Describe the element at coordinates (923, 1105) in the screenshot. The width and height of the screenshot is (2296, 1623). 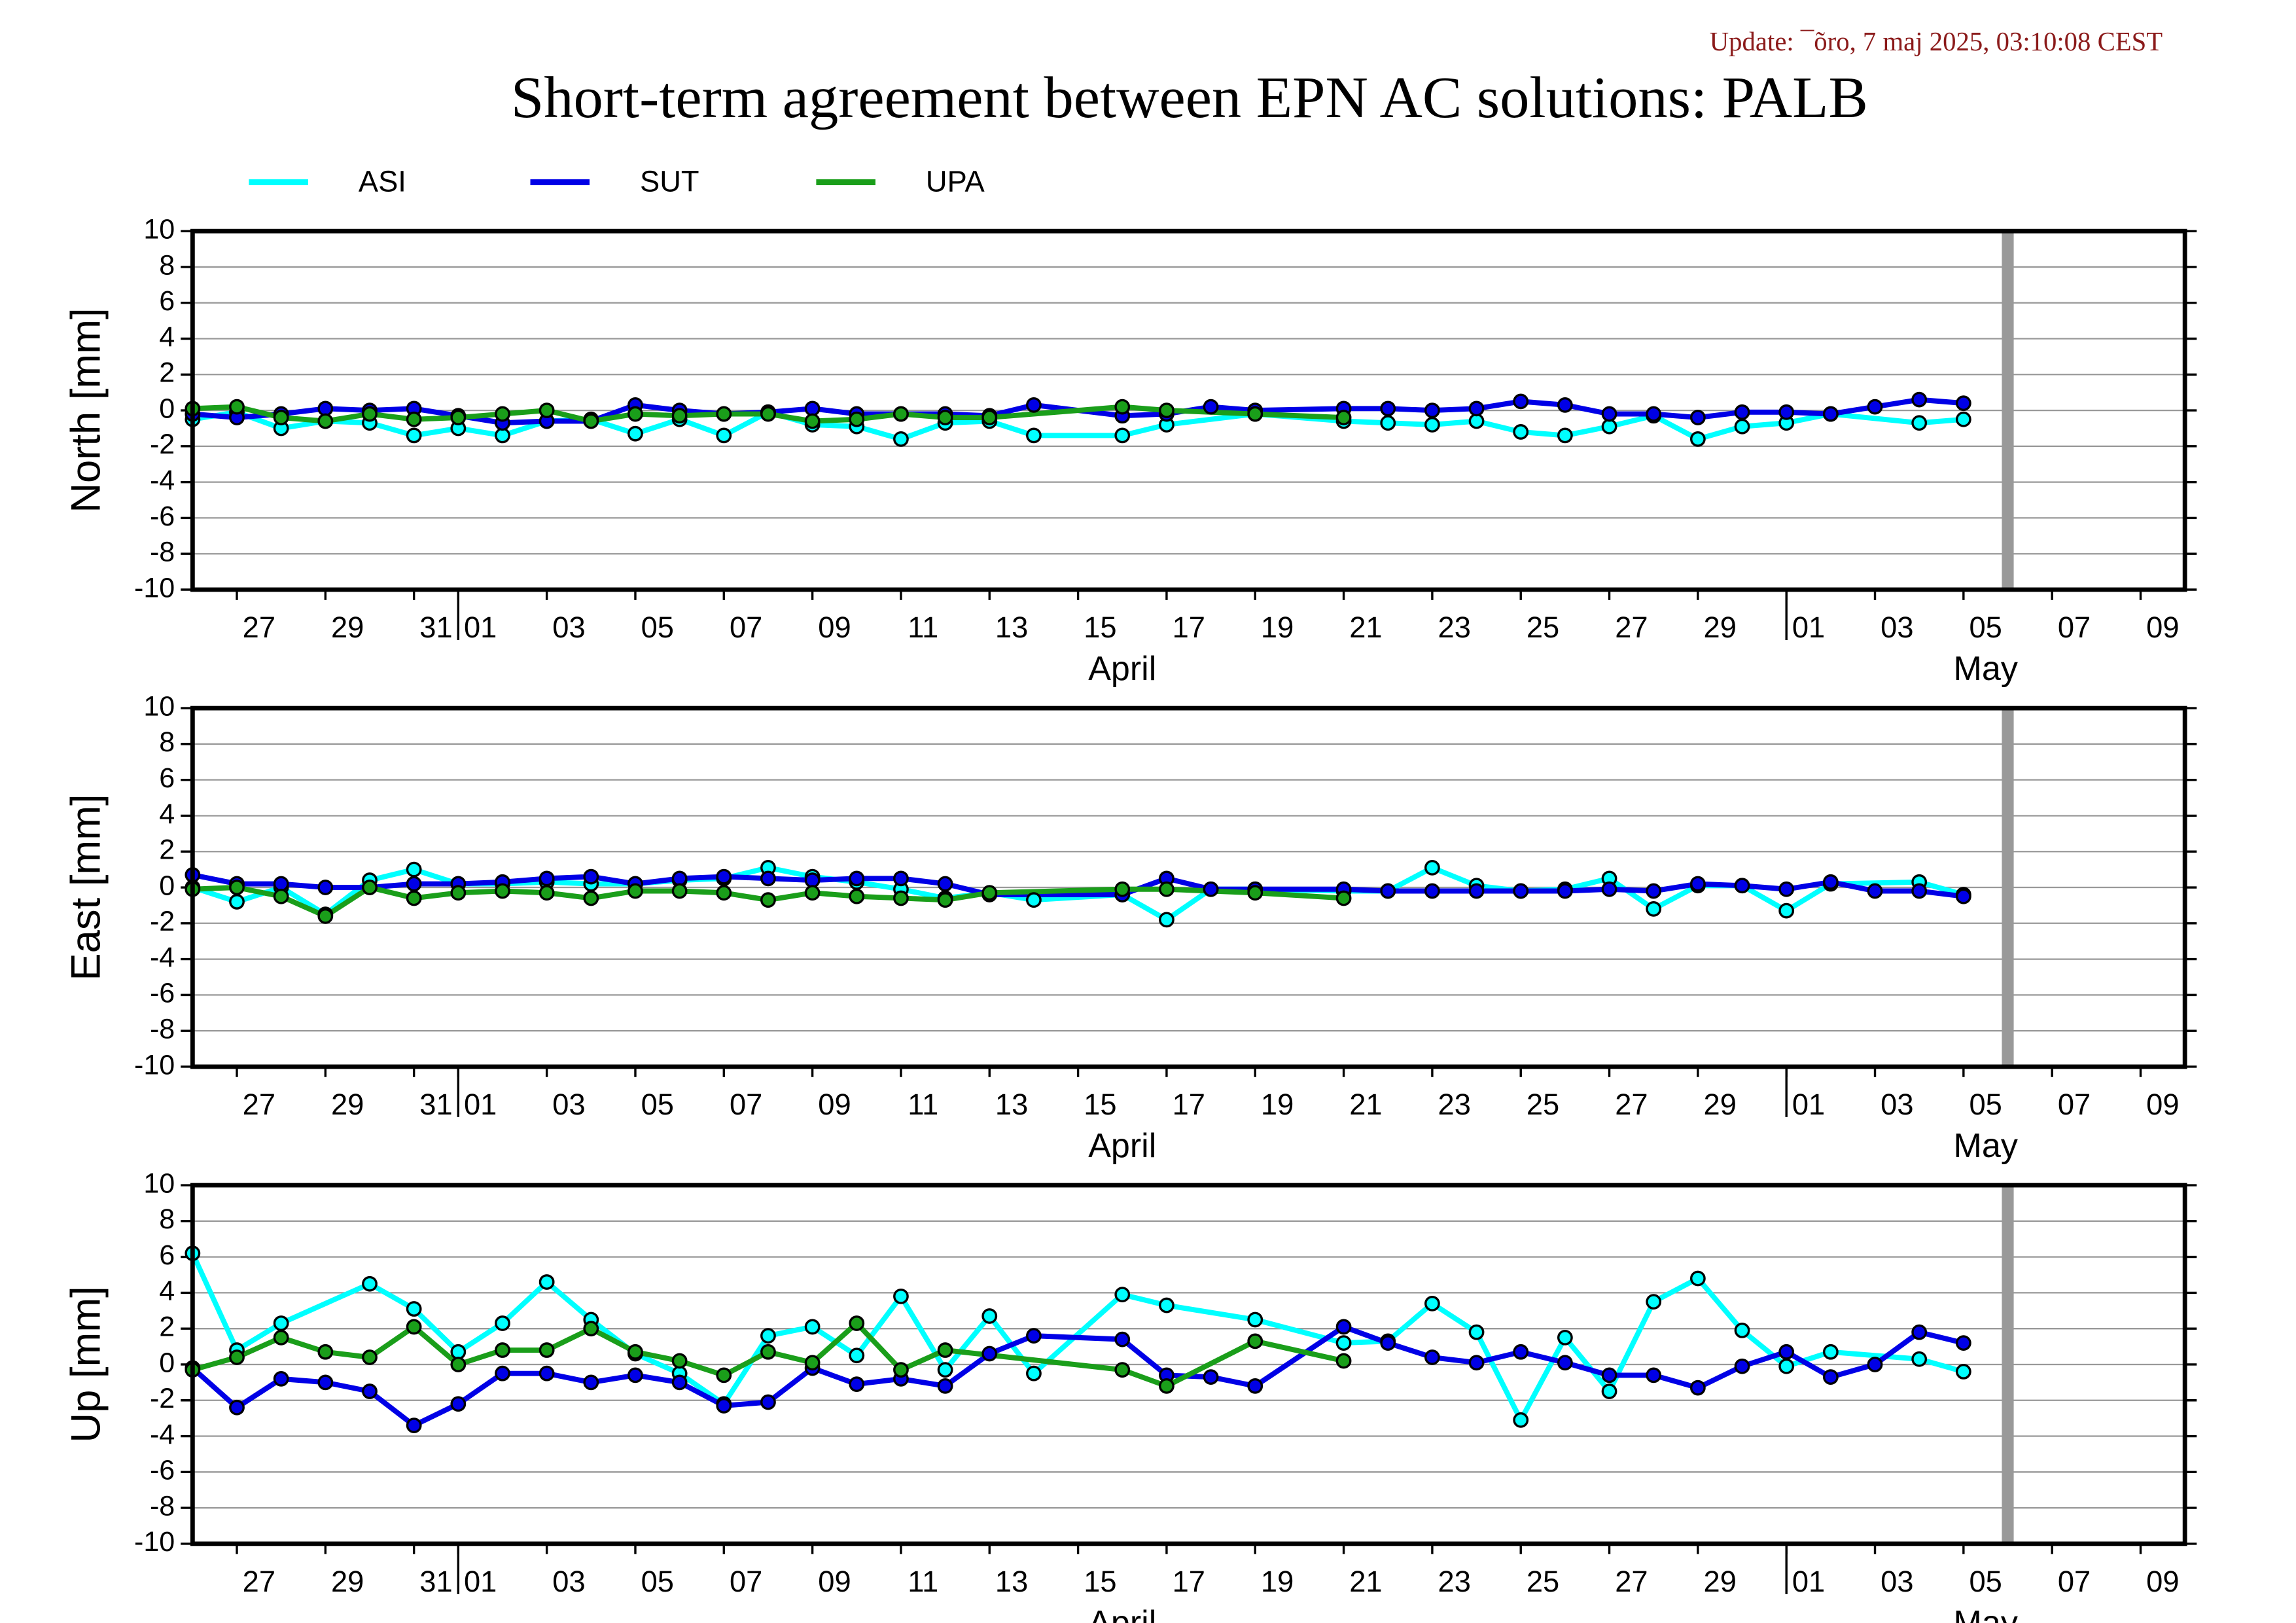
I see `x-tick-label: 11` at that location.